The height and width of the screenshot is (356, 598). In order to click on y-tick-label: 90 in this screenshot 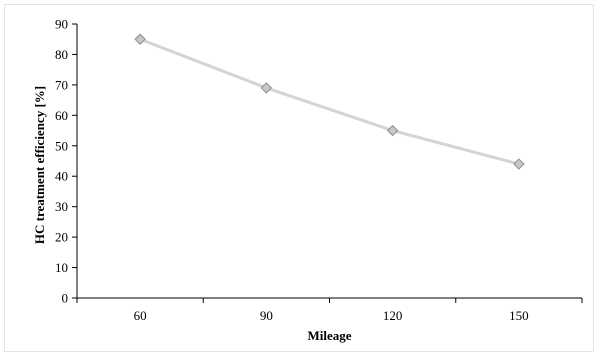, I will do `click(61, 24)`.